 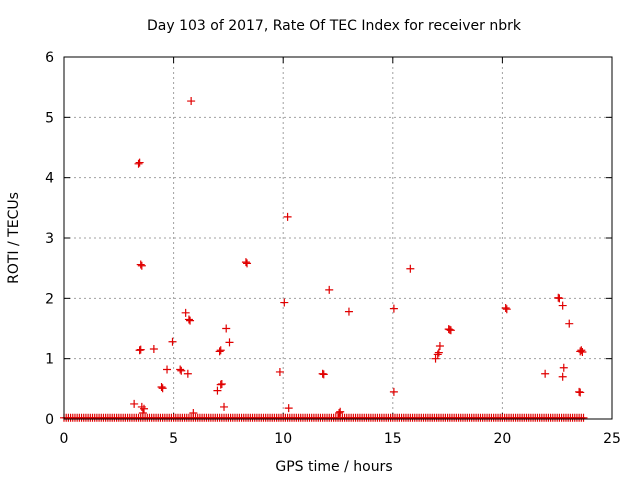 What do you see at coordinates (14, 238) in the screenshot?
I see `y-axis-label: ROTI / TECUs` at bounding box center [14, 238].